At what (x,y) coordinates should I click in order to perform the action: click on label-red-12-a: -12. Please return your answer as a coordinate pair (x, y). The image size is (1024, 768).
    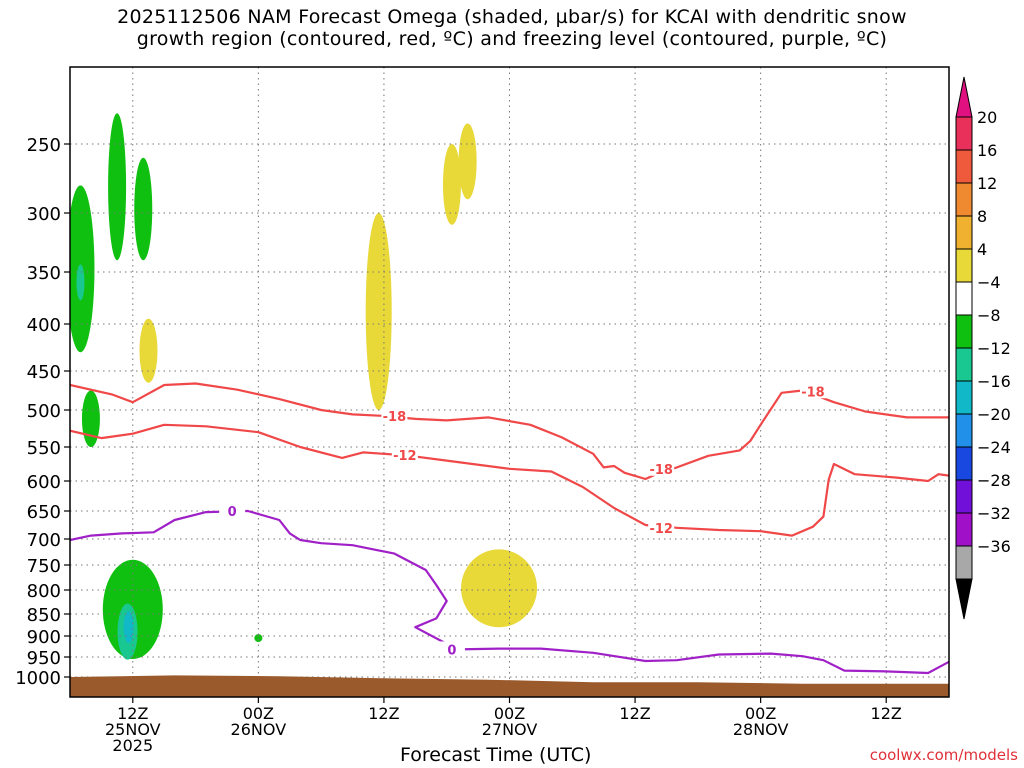
    Looking at the image, I should click on (405, 456).